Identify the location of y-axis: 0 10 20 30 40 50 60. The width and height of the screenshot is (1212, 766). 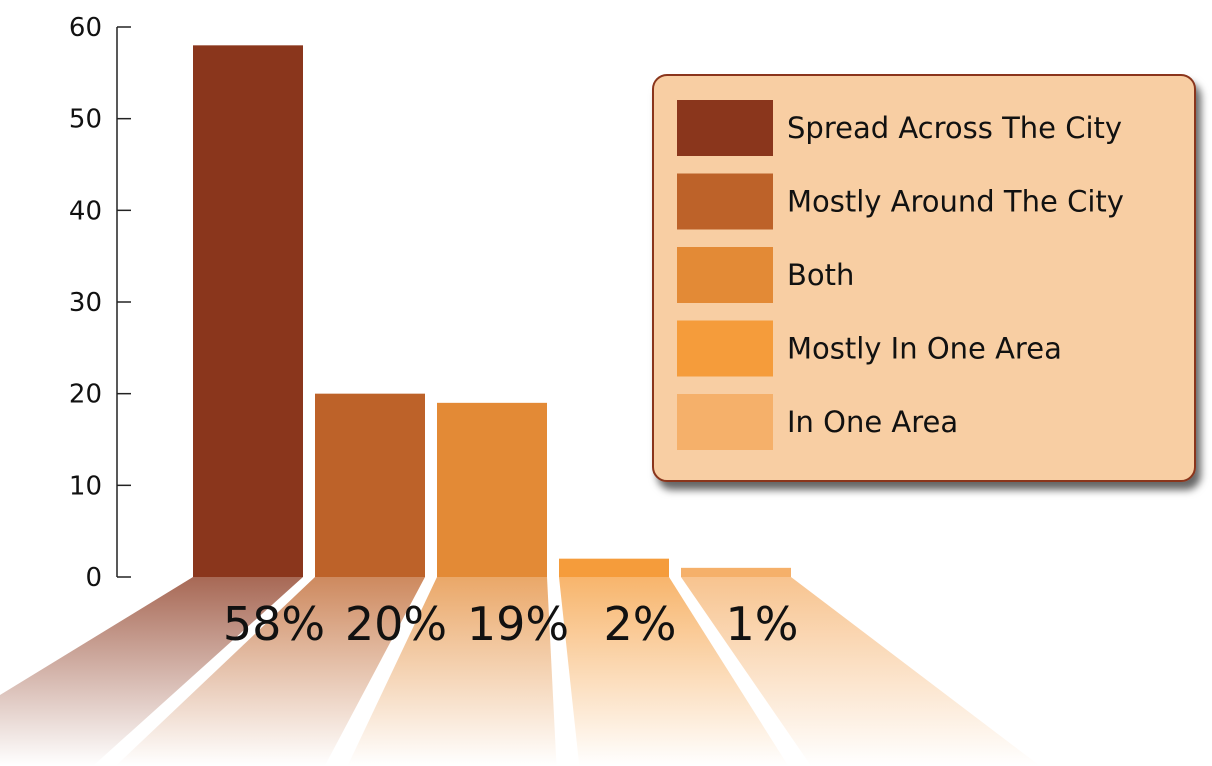
(100, 303).